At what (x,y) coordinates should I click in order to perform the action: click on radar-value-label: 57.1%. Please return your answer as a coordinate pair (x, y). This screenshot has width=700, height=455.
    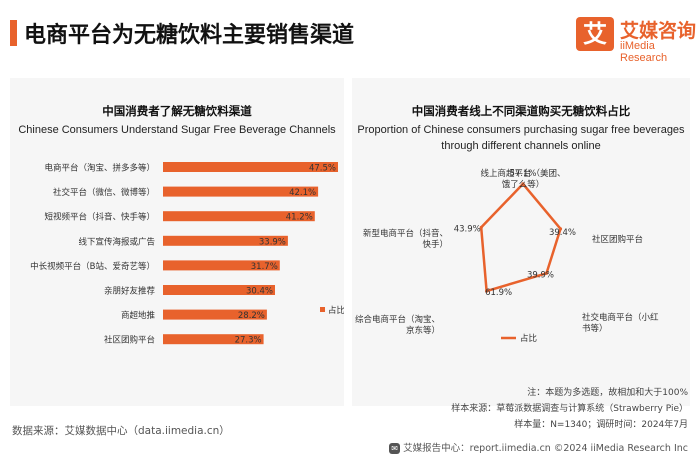
    Looking at the image, I should click on (522, 174).